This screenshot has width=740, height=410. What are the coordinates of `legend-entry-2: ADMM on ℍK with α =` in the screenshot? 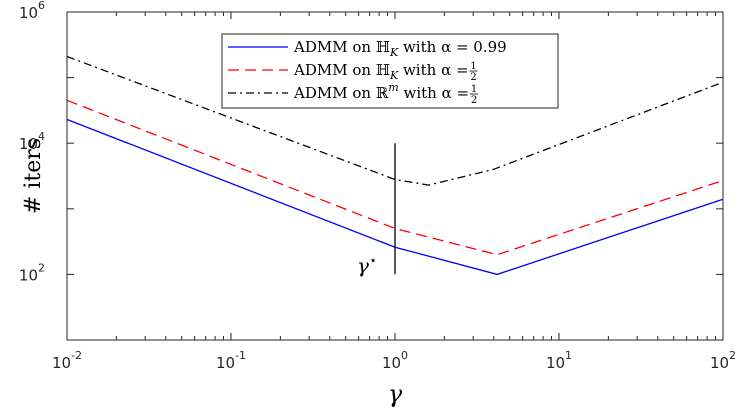 It's located at (381, 71).